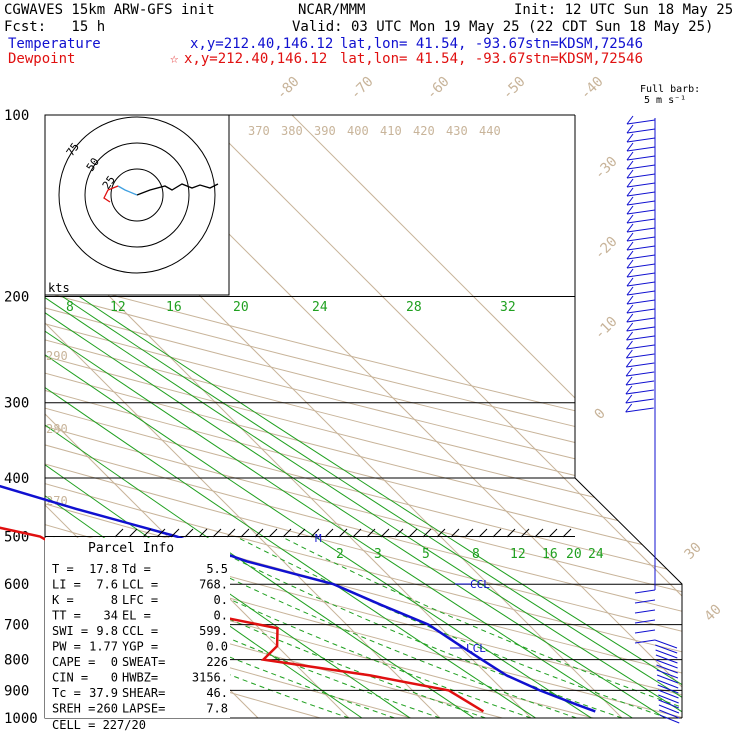 The image size is (740, 740). What do you see at coordinates (73, 662) in the screenshot?
I see `parcel-key: CAPE =` at bounding box center [73, 662].